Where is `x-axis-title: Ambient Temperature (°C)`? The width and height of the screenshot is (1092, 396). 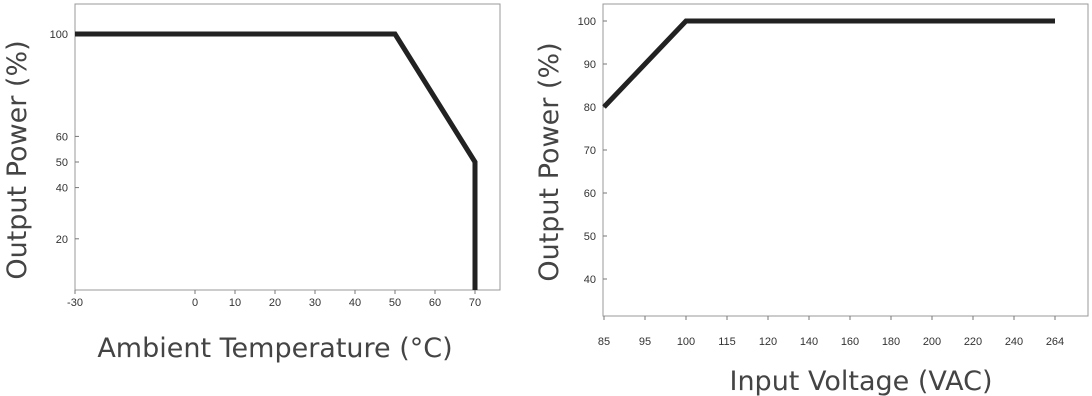 x-axis-title: Ambient Temperature (°C) is located at coordinates (274, 348).